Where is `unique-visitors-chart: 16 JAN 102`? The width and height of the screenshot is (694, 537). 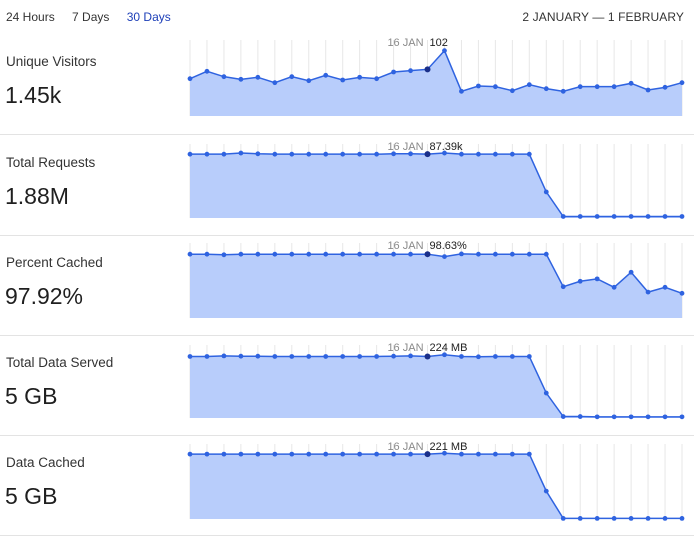
unique-visitors-chart: 16 JAN 102 is located at coordinates (436, 84).